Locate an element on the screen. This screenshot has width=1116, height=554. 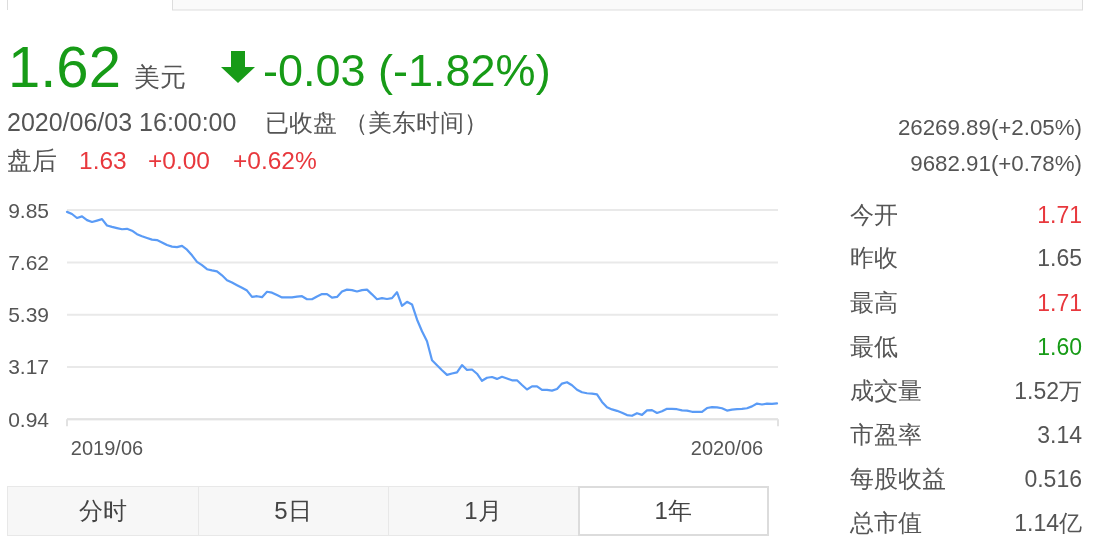
text: 1.14亿 is located at coordinates (1048, 523).